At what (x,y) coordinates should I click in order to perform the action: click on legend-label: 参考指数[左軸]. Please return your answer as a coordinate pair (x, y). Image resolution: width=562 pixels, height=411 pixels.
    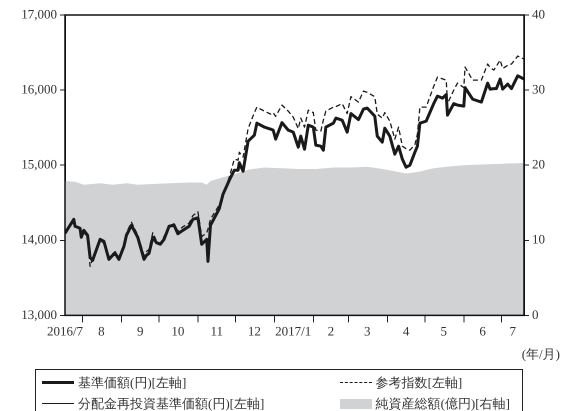
    Looking at the image, I should click on (419, 383).